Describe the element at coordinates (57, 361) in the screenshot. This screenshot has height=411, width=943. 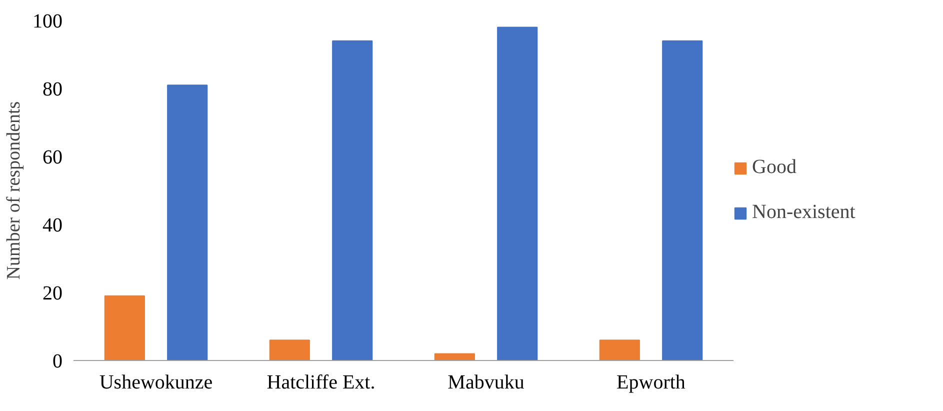
I see `y-tick-label: 0` at that location.